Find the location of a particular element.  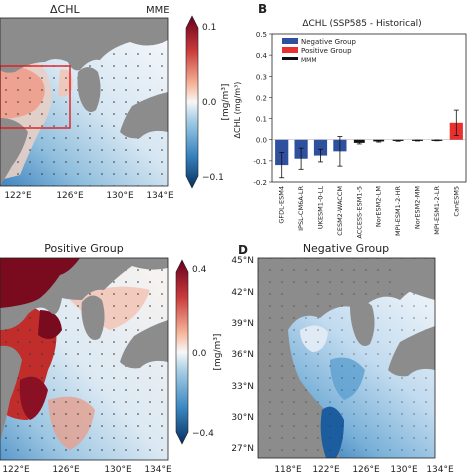

panel-b-letter: B is located at coordinates (262, 9).